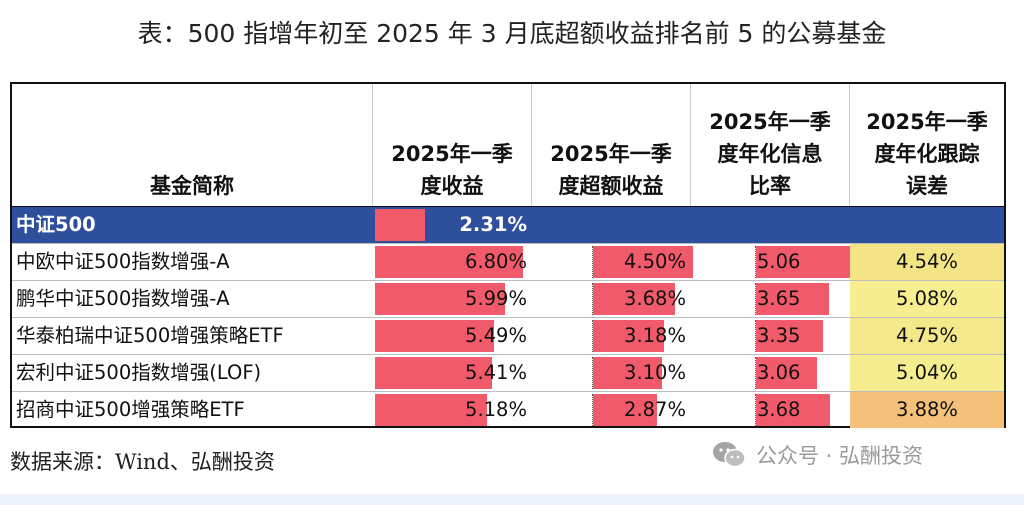 This screenshot has width=1024, height=505. I want to click on table-row: 华泰柏瑞中证500增强策略ETF 5.49% 3.18% 3.35 4.75%, so click(508, 335).